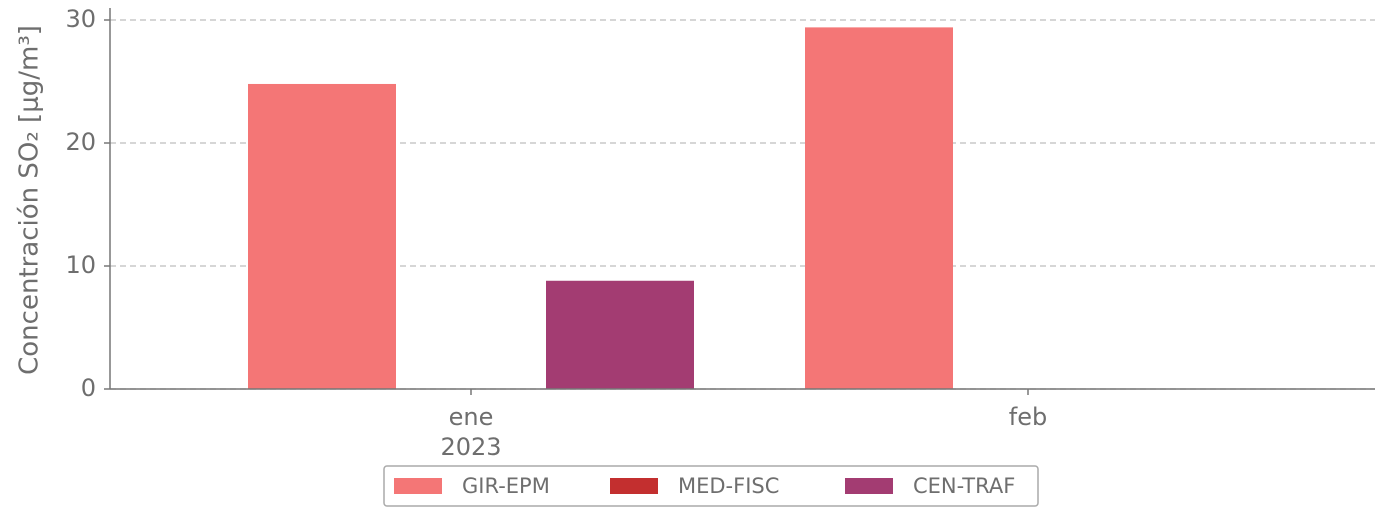 The height and width of the screenshot is (508, 1375). I want to click on legend-box, so click(711, 486).